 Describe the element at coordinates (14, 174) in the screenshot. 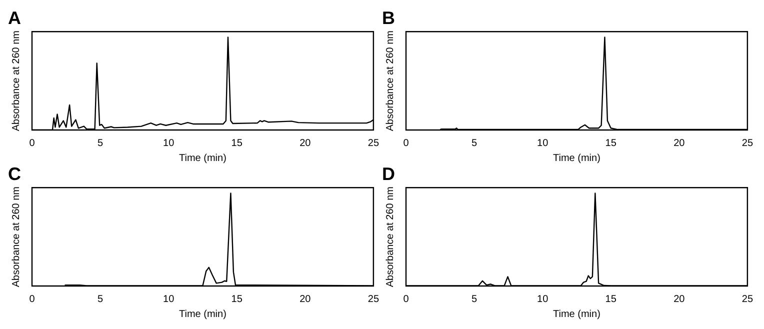

I see `chart-title: C` at that location.